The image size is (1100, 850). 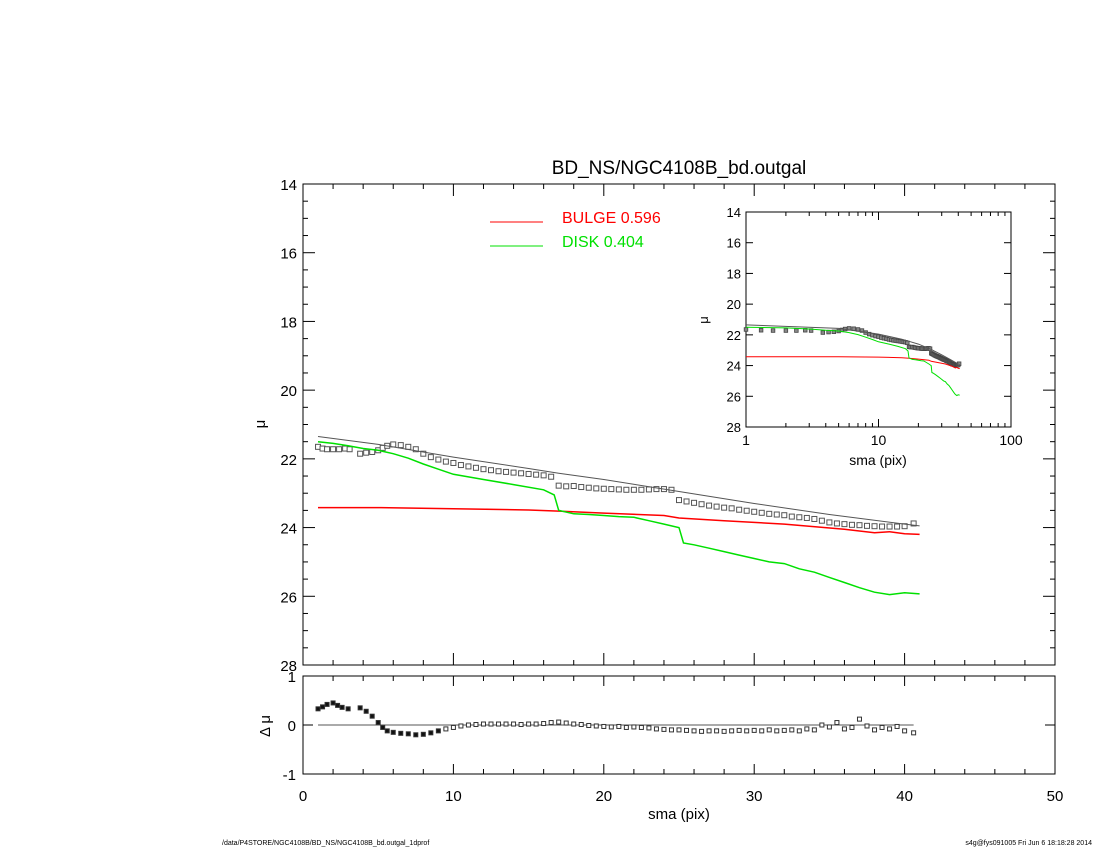 I want to click on inset-x-axis-label: sma (pix), so click(x=878, y=460).